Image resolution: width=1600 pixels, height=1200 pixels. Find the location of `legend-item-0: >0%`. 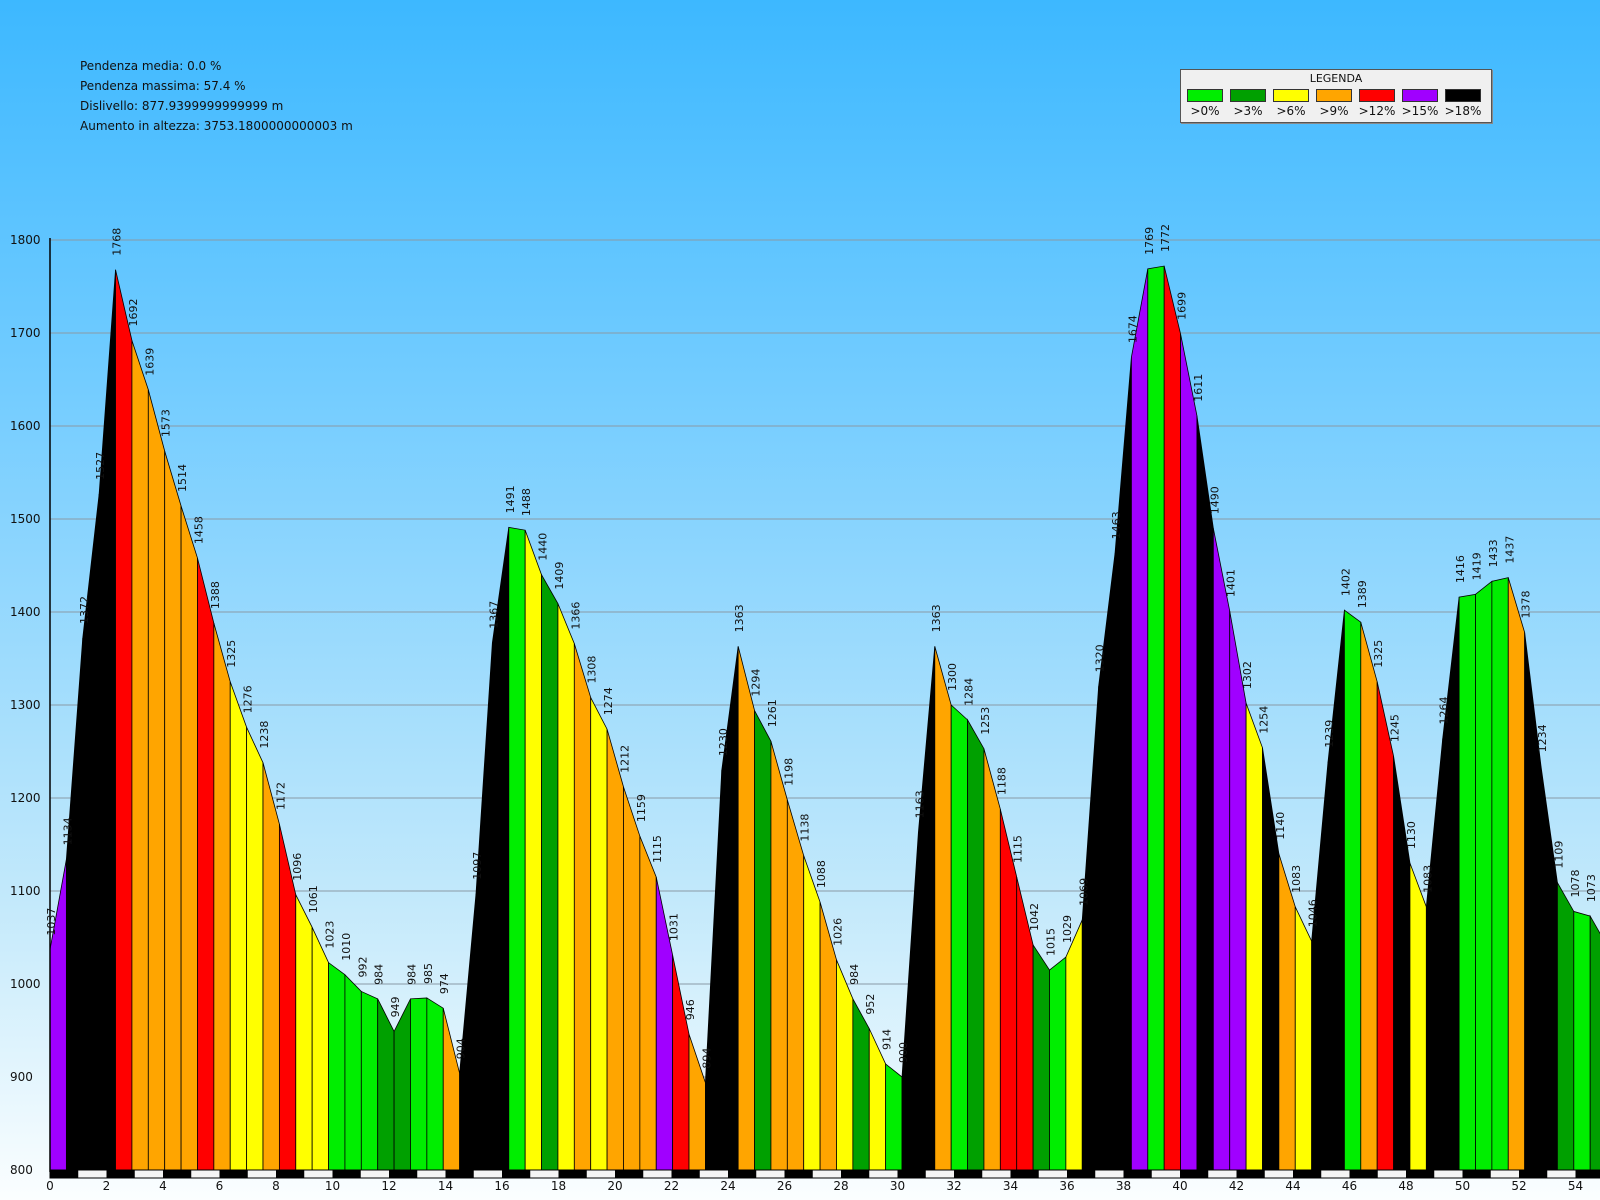

legend-item-0: >0% is located at coordinates (1205, 103).